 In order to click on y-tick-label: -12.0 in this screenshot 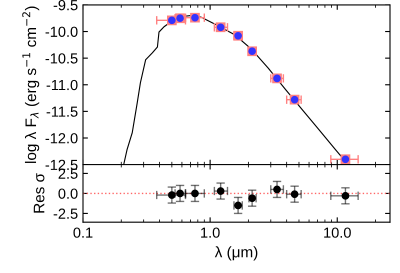, I will do `click(62, 138)`.